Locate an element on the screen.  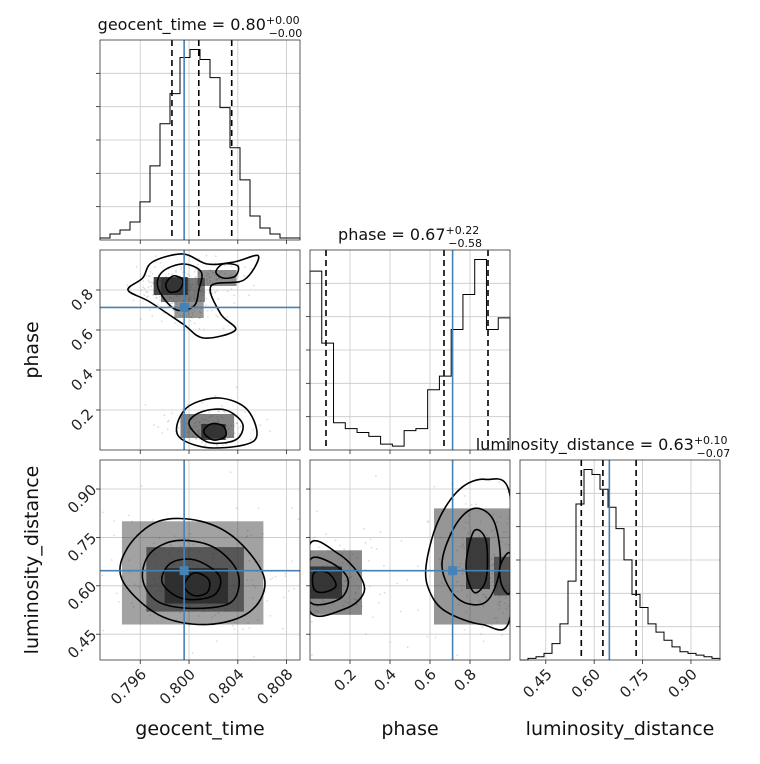
x-tick-label: 0.4 is located at coordinates (385, 680).